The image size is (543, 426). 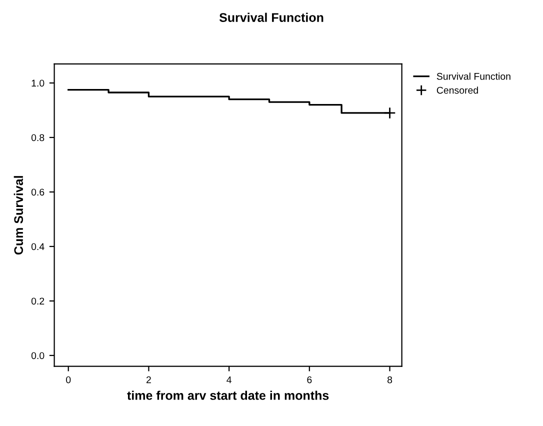 What do you see at coordinates (228, 395) in the screenshot?
I see `x-axis-title: time from arv start date in months` at bounding box center [228, 395].